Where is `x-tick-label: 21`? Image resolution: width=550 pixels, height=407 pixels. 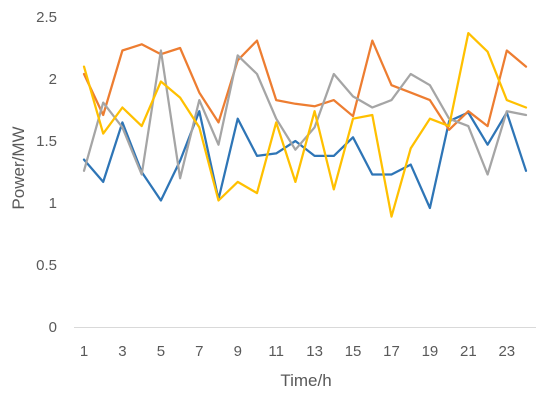 x-tick-label: 21 is located at coordinates (468, 351).